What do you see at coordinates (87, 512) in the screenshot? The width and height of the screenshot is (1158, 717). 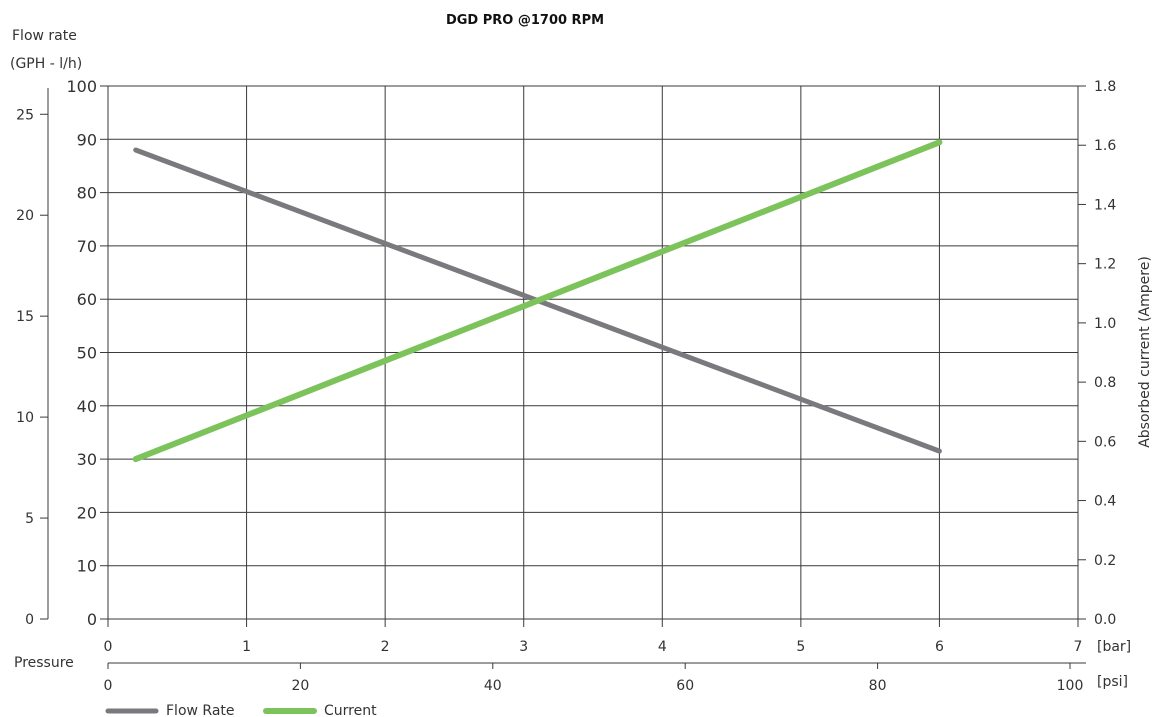 I see `lh-tick-label: 20` at bounding box center [87, 512].